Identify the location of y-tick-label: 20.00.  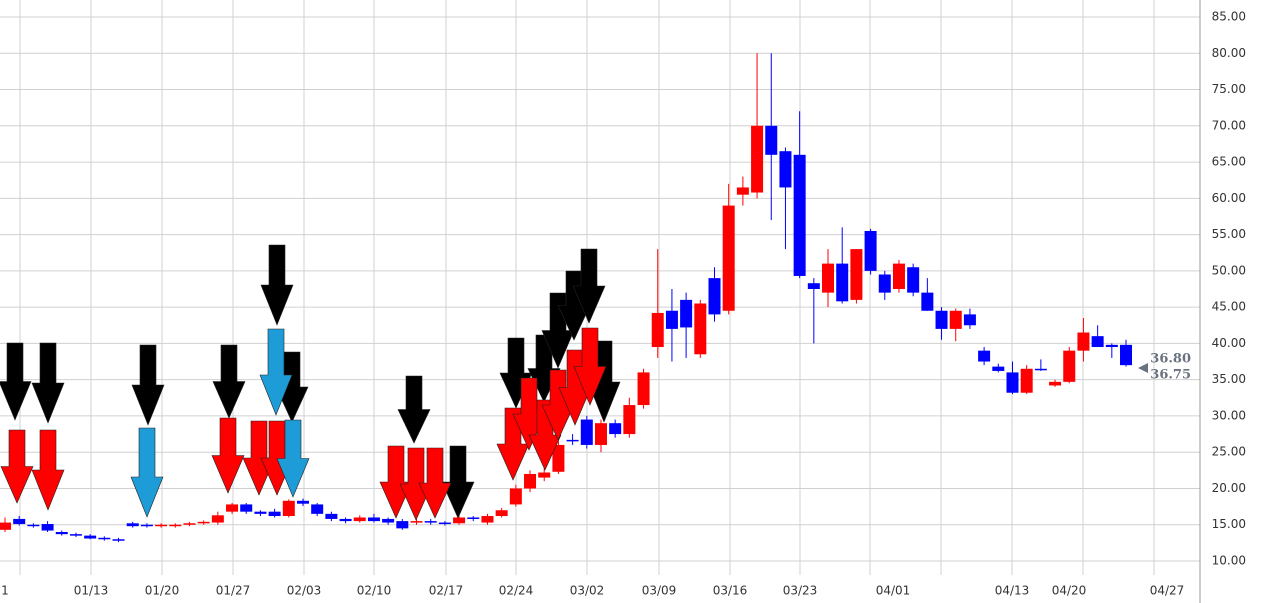
(1229, 488).